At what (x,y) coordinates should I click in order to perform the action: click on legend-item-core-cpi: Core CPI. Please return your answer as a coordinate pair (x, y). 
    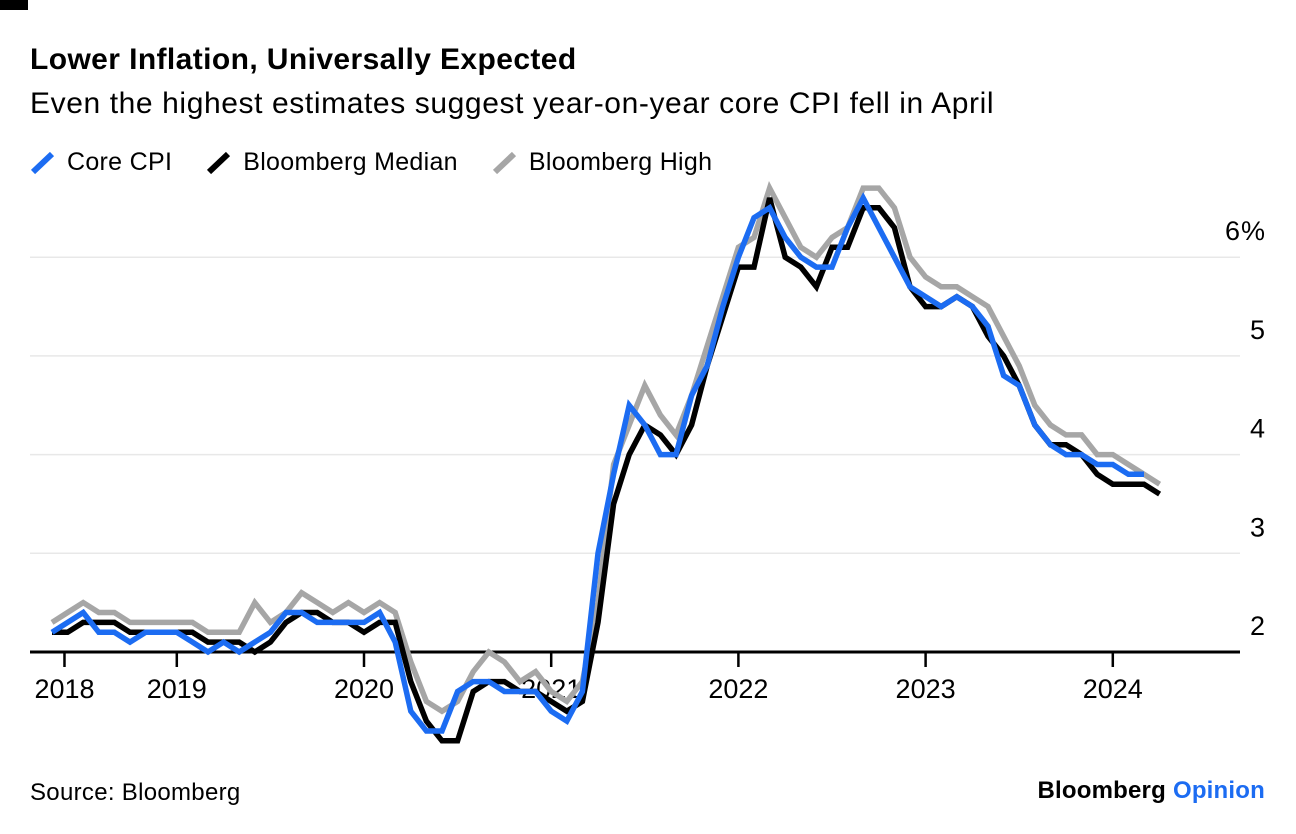
    Looking at the image, I should click on (101, 162).